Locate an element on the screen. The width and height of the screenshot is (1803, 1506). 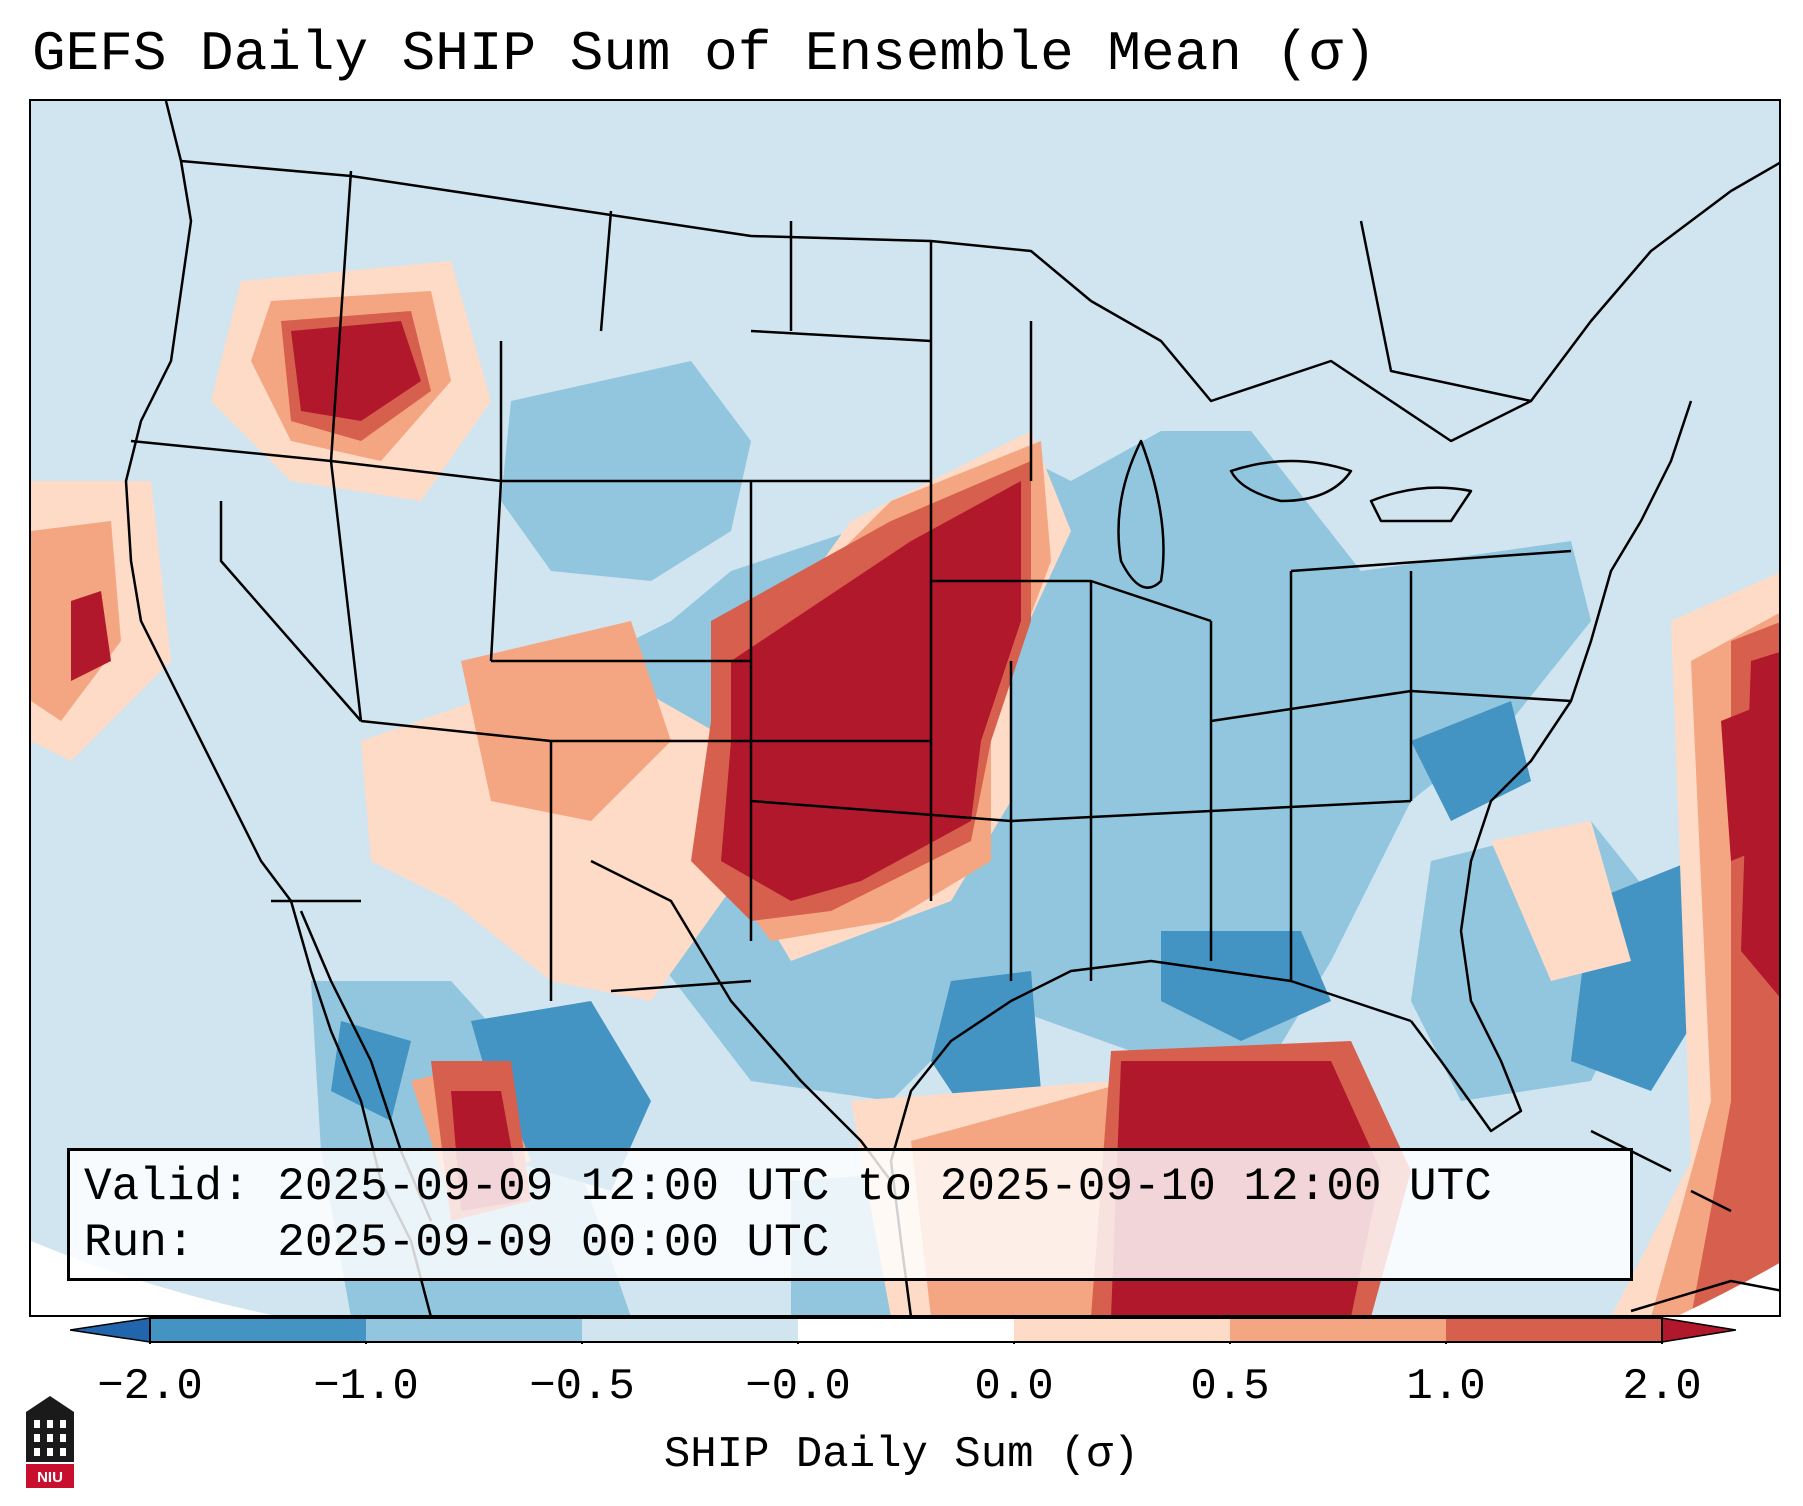
colorbar-extend-low is located at coordinates (110, 1330).